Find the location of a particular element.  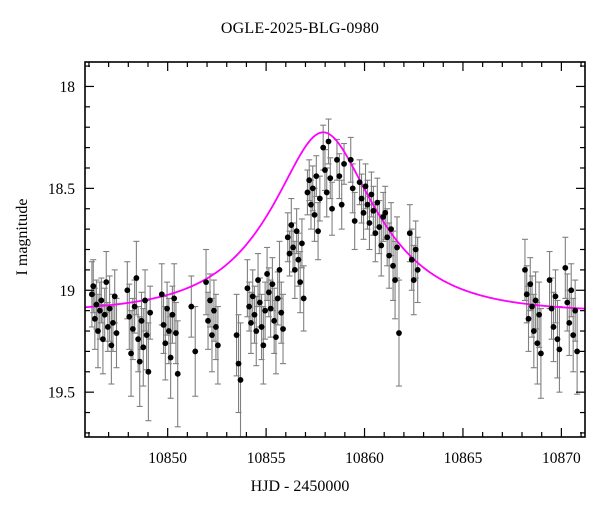

page-title: OGLE-2025-BLG-0980 is located at coordinates (300, 28).